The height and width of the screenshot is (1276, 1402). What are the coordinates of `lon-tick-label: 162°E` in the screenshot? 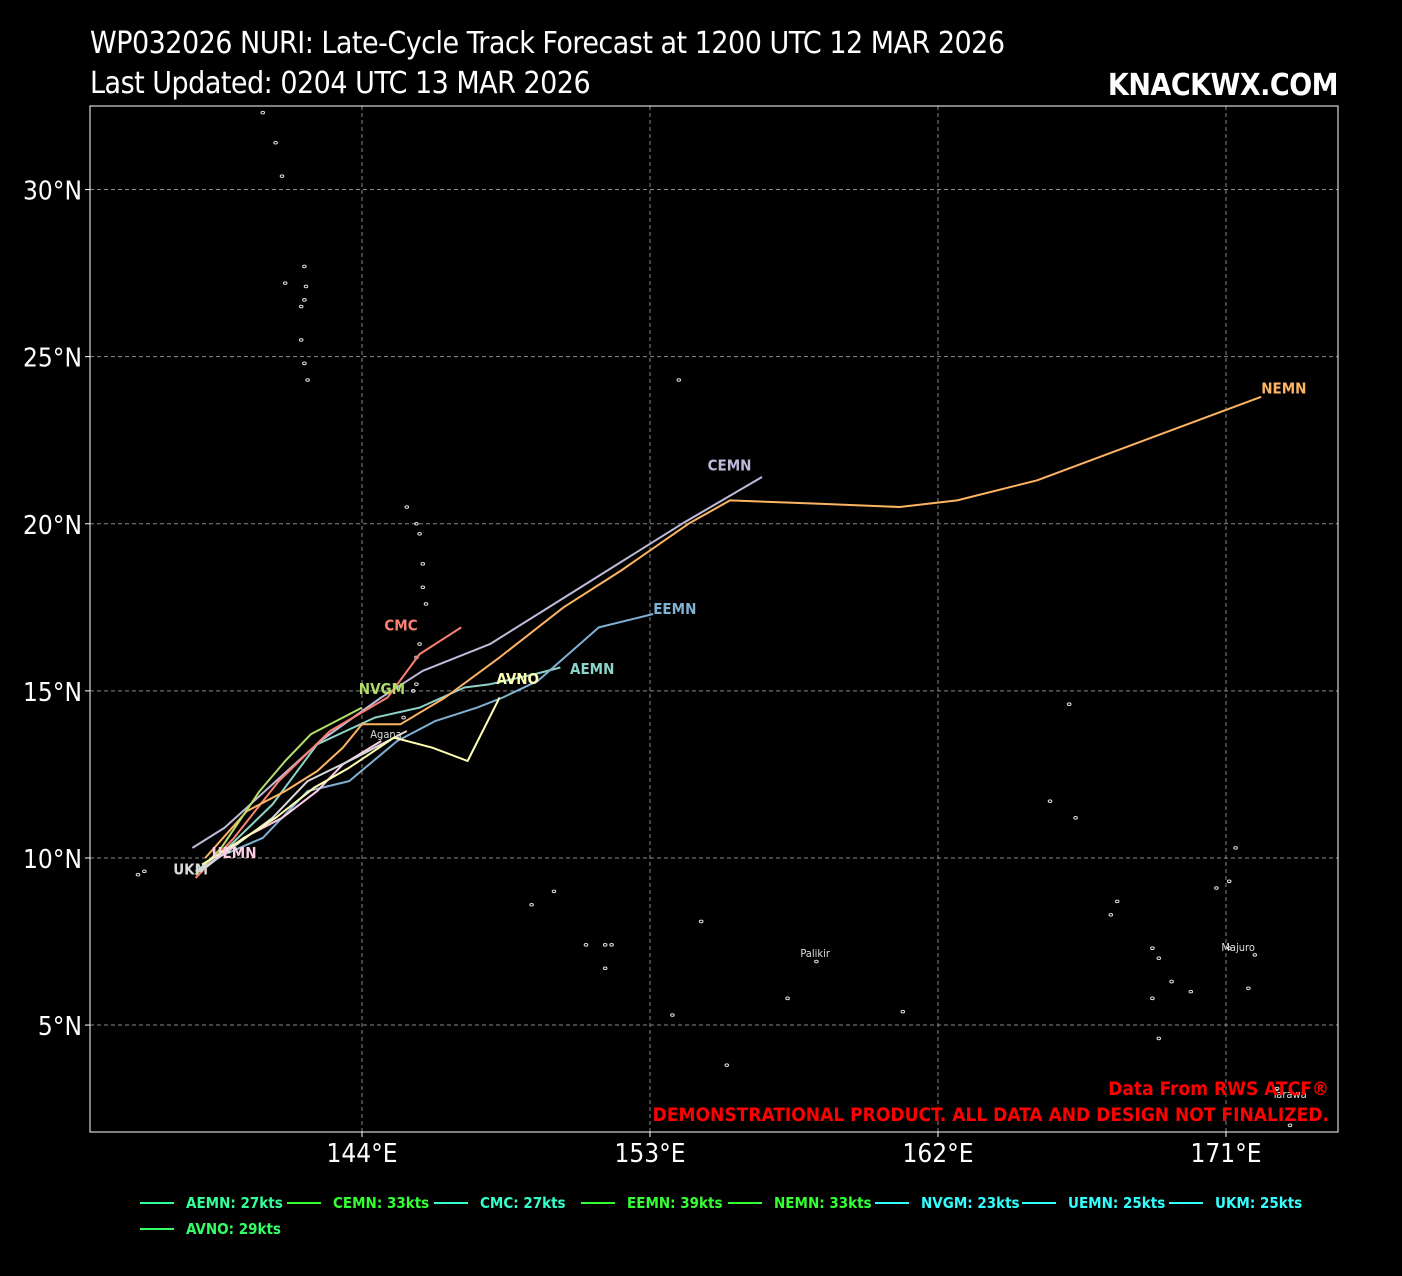 It's located at (937, 1154).